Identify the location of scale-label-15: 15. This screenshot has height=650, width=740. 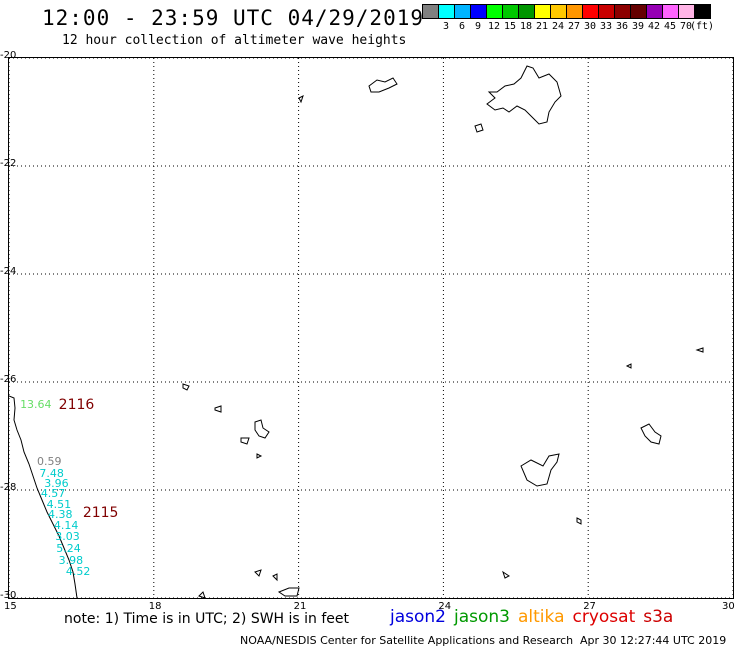
(510, 26).